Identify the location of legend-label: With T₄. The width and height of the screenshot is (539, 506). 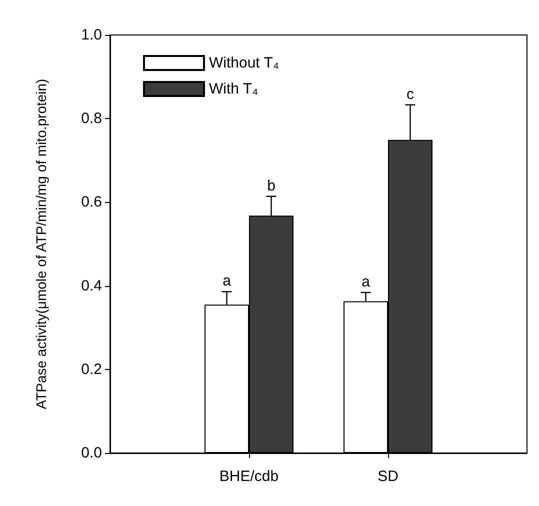
(233, 89).